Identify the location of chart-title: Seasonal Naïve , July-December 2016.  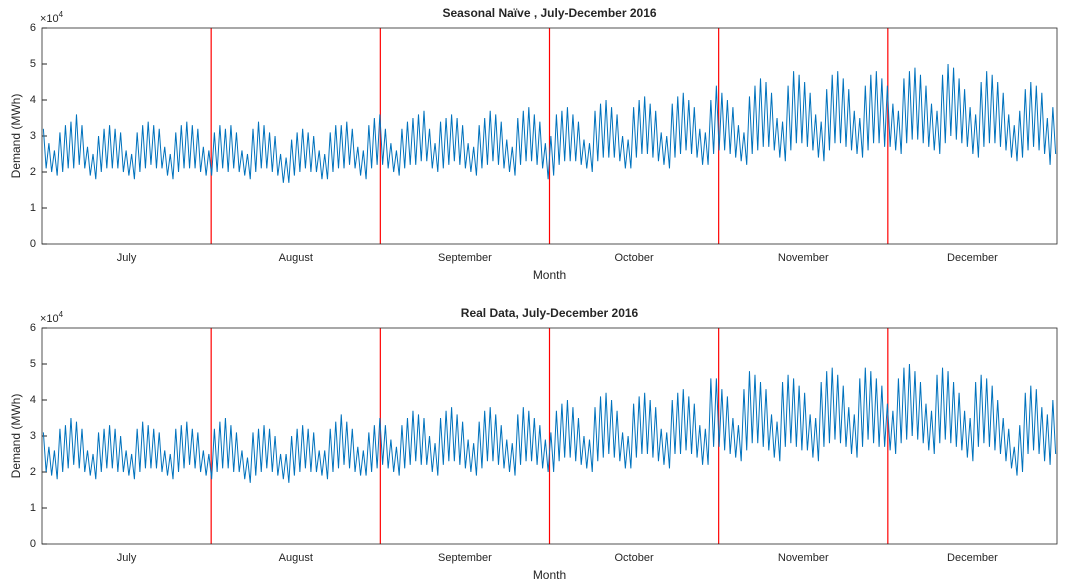
(549, 13).